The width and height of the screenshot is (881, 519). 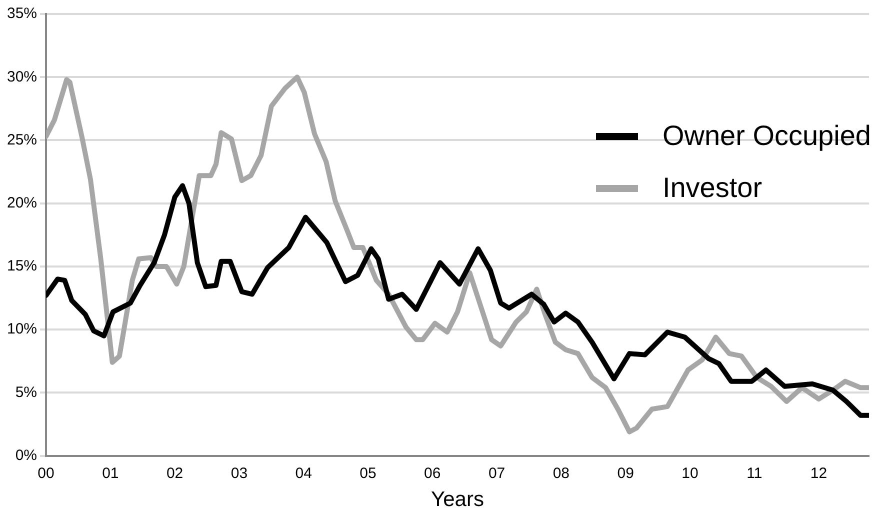 I want to click on y-tick-label: 5%, so click(x=26, y=392).